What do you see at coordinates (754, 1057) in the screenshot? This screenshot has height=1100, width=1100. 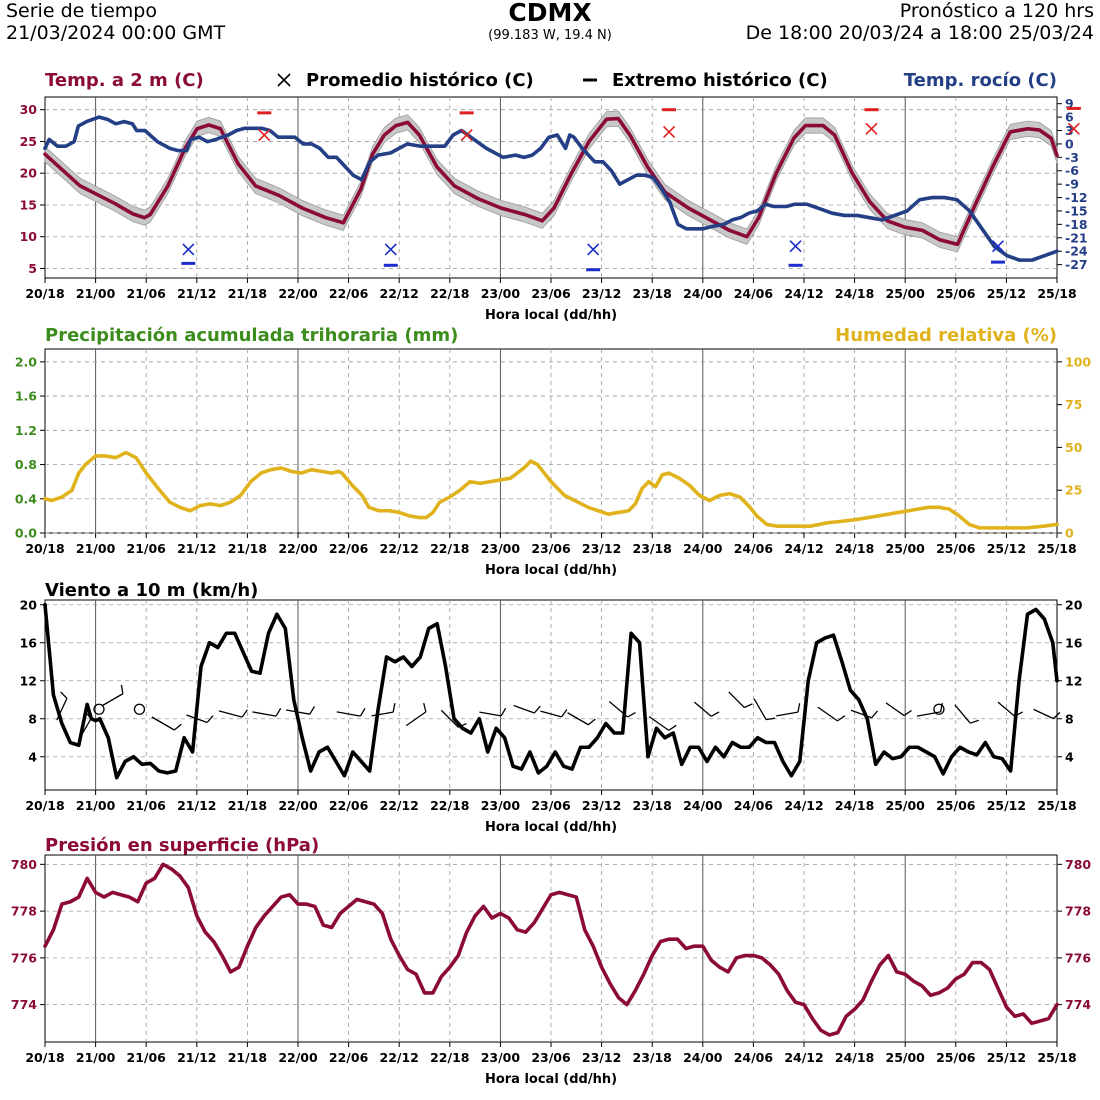 I see `x-tick-label: 24/06` at bounding box center [754, 1057].